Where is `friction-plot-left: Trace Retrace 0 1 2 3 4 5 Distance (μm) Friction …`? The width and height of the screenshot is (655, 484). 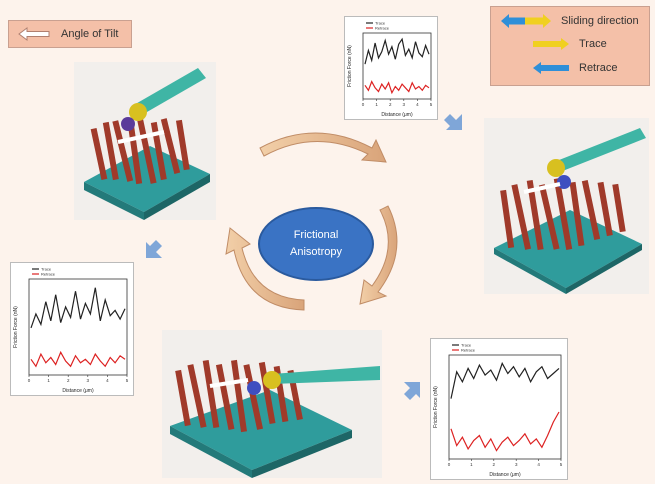
friction-plot-left: Trace Retrace 0 1 2 3 4 5 Distance (μm) Friction … is located at coordinates (72, 329).